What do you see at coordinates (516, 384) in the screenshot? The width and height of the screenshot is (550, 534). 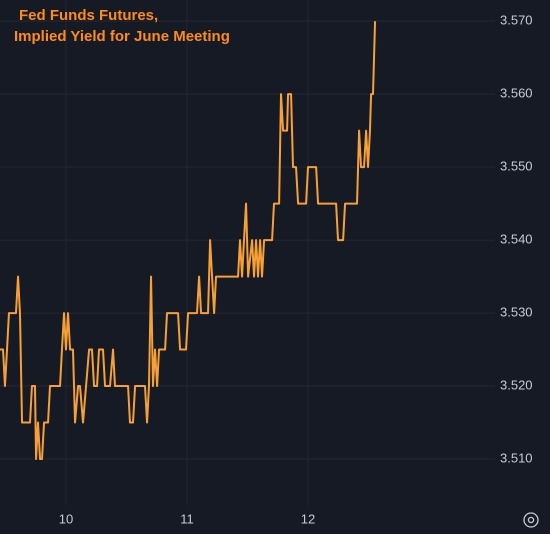 I see `y-tick-label: 3.520` at bounding box center [516, 384].